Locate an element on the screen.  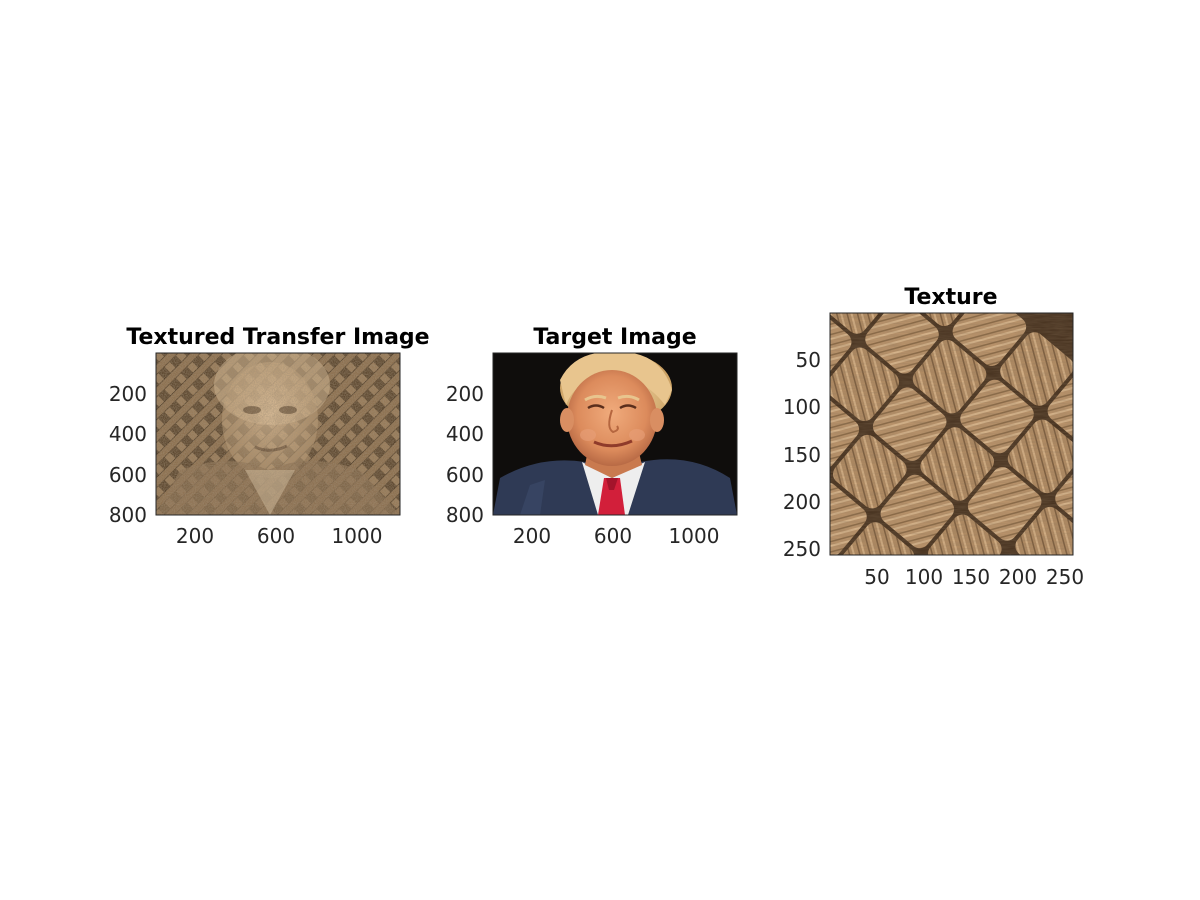
panel-target: Target Image is located at coordinates (592, 436).